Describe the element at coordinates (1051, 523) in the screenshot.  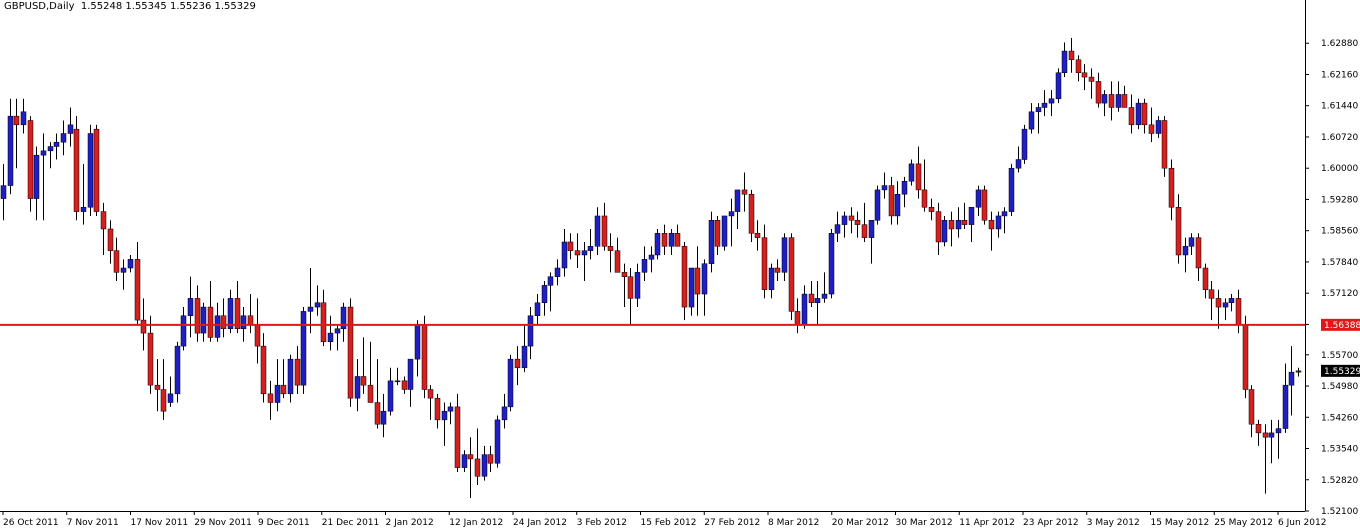
I see `time-tick-label: 23 Apr 2012` at that location.